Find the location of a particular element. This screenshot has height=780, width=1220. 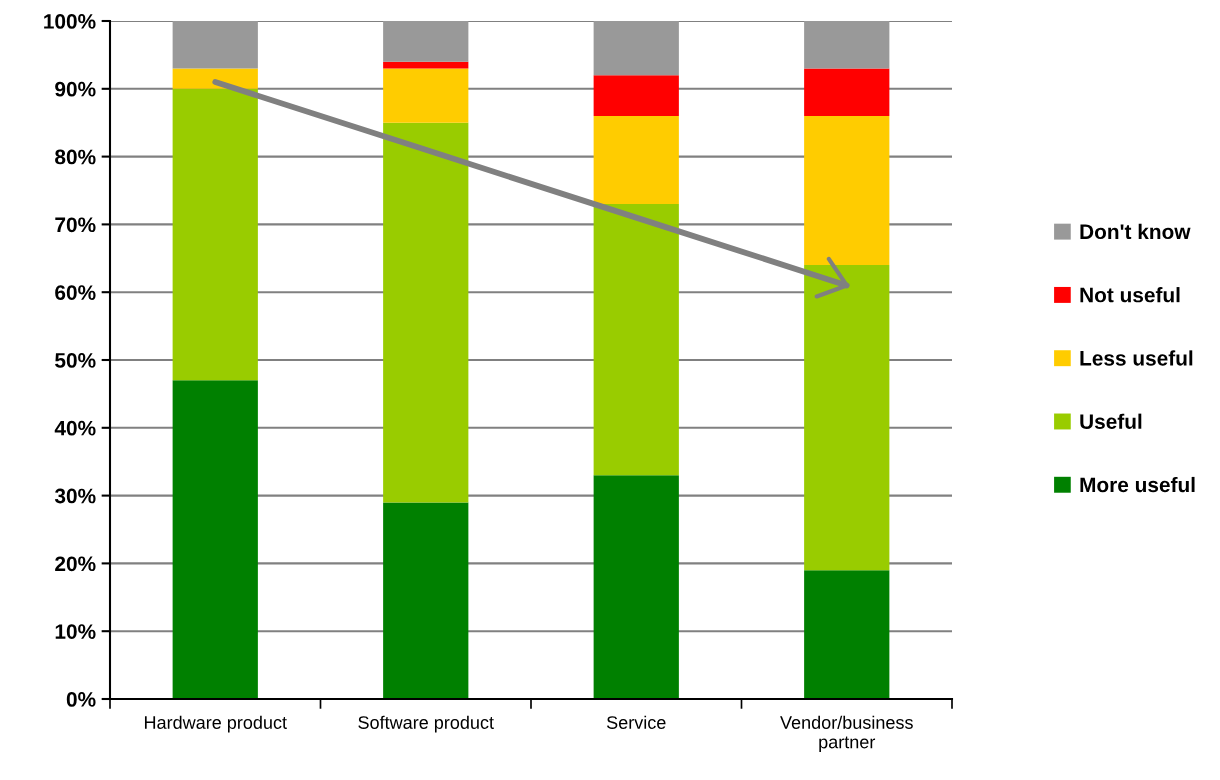

legend-label: Useful is located at coordinates (1111, 421).